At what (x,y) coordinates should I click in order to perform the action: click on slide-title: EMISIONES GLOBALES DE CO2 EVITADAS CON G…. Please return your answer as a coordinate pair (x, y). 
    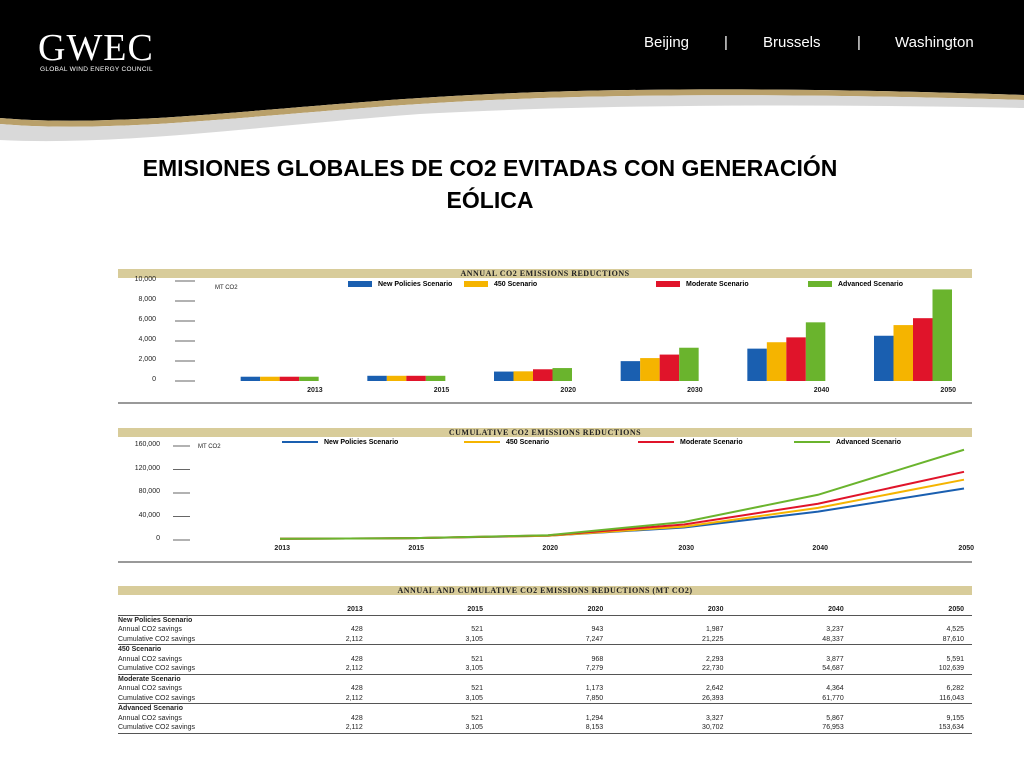
    Looking at the image, I should click on (490, 184).